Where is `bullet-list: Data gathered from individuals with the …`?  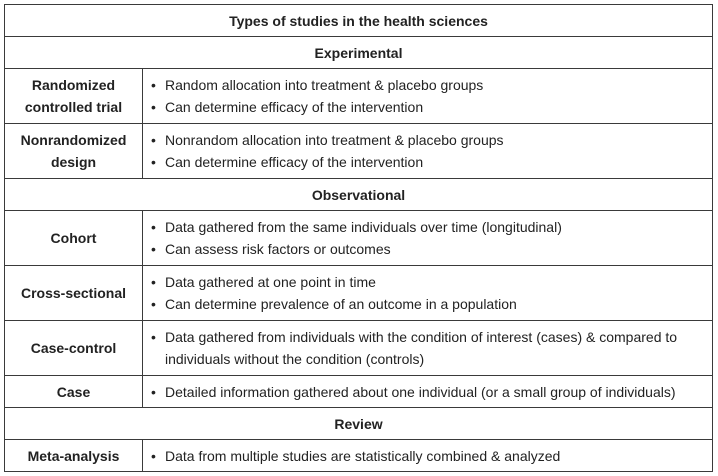
bullet-list: Data gathered from individuals with the … is located at coordinates (427, 348).